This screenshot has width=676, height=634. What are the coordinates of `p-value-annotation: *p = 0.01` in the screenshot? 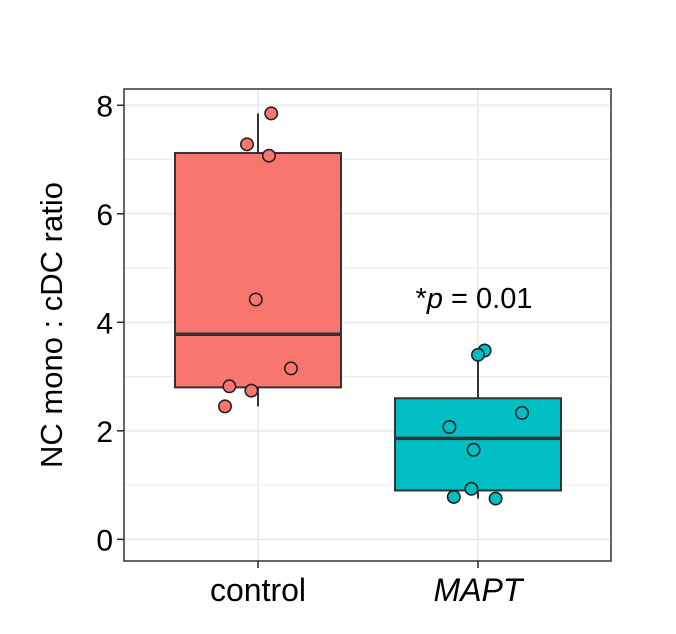 It's located at (474, 299).